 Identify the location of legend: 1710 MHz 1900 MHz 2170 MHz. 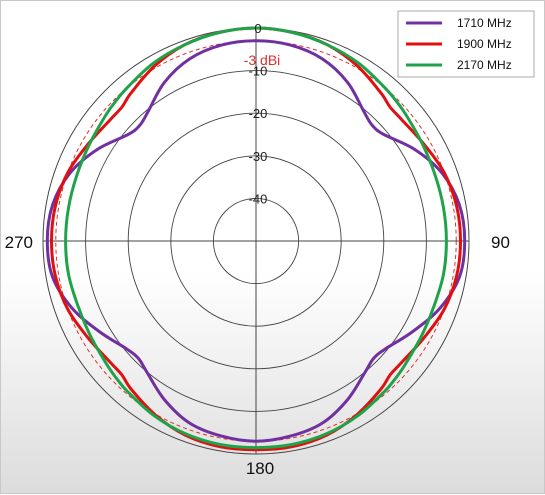
(466, 44).